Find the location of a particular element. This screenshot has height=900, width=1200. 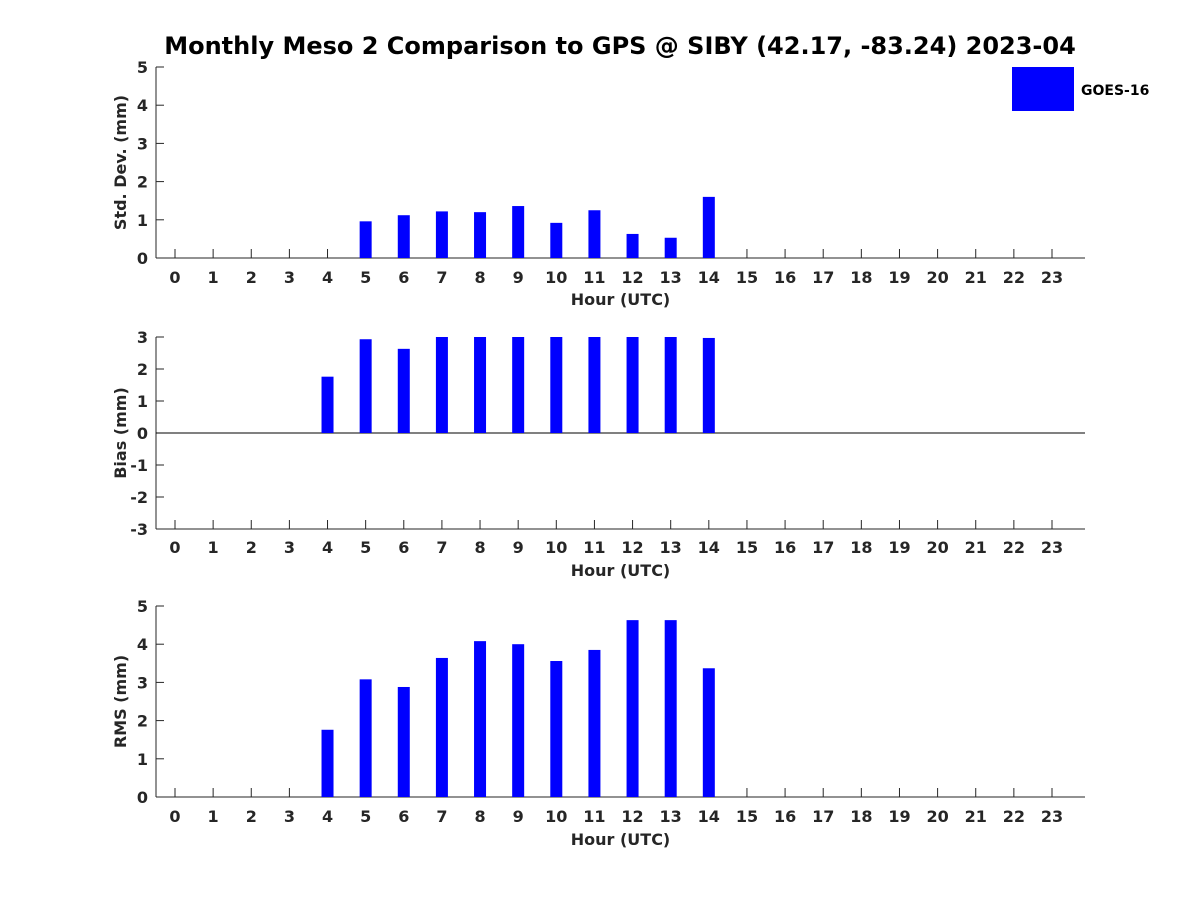

y-axis-label: Std. Dev. (mm) is located at coordinates (120, 162).